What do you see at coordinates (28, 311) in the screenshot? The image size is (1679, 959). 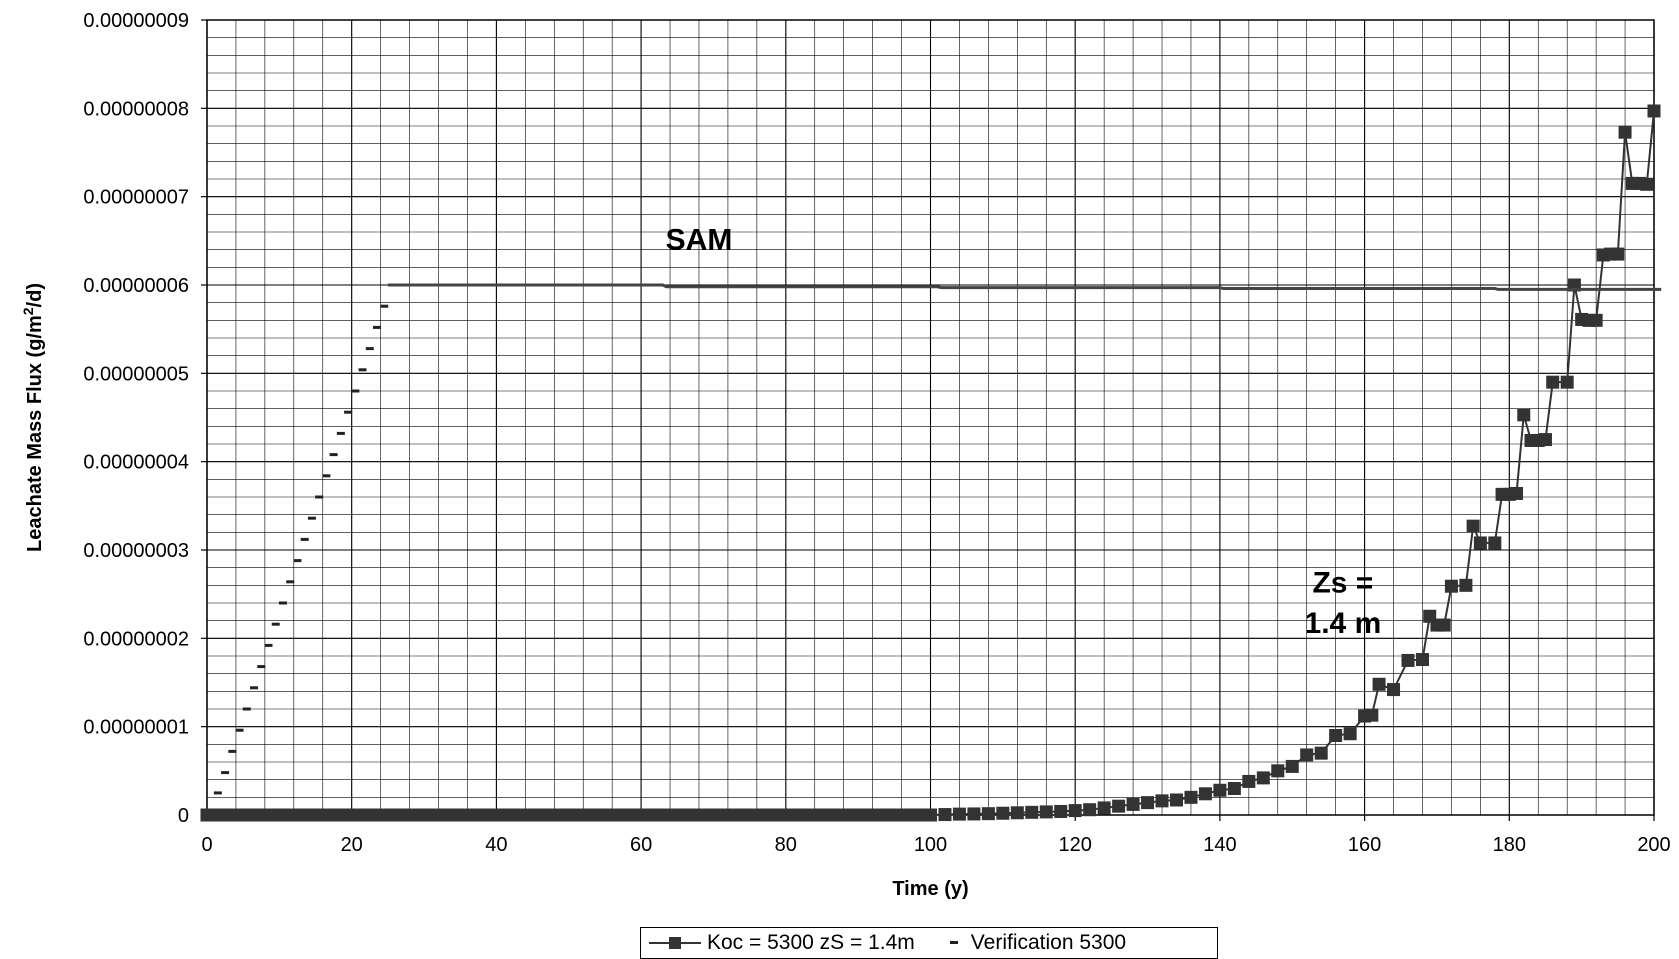 I see `y-axis-title-superscript: 2` at bounding box center [28, 311].